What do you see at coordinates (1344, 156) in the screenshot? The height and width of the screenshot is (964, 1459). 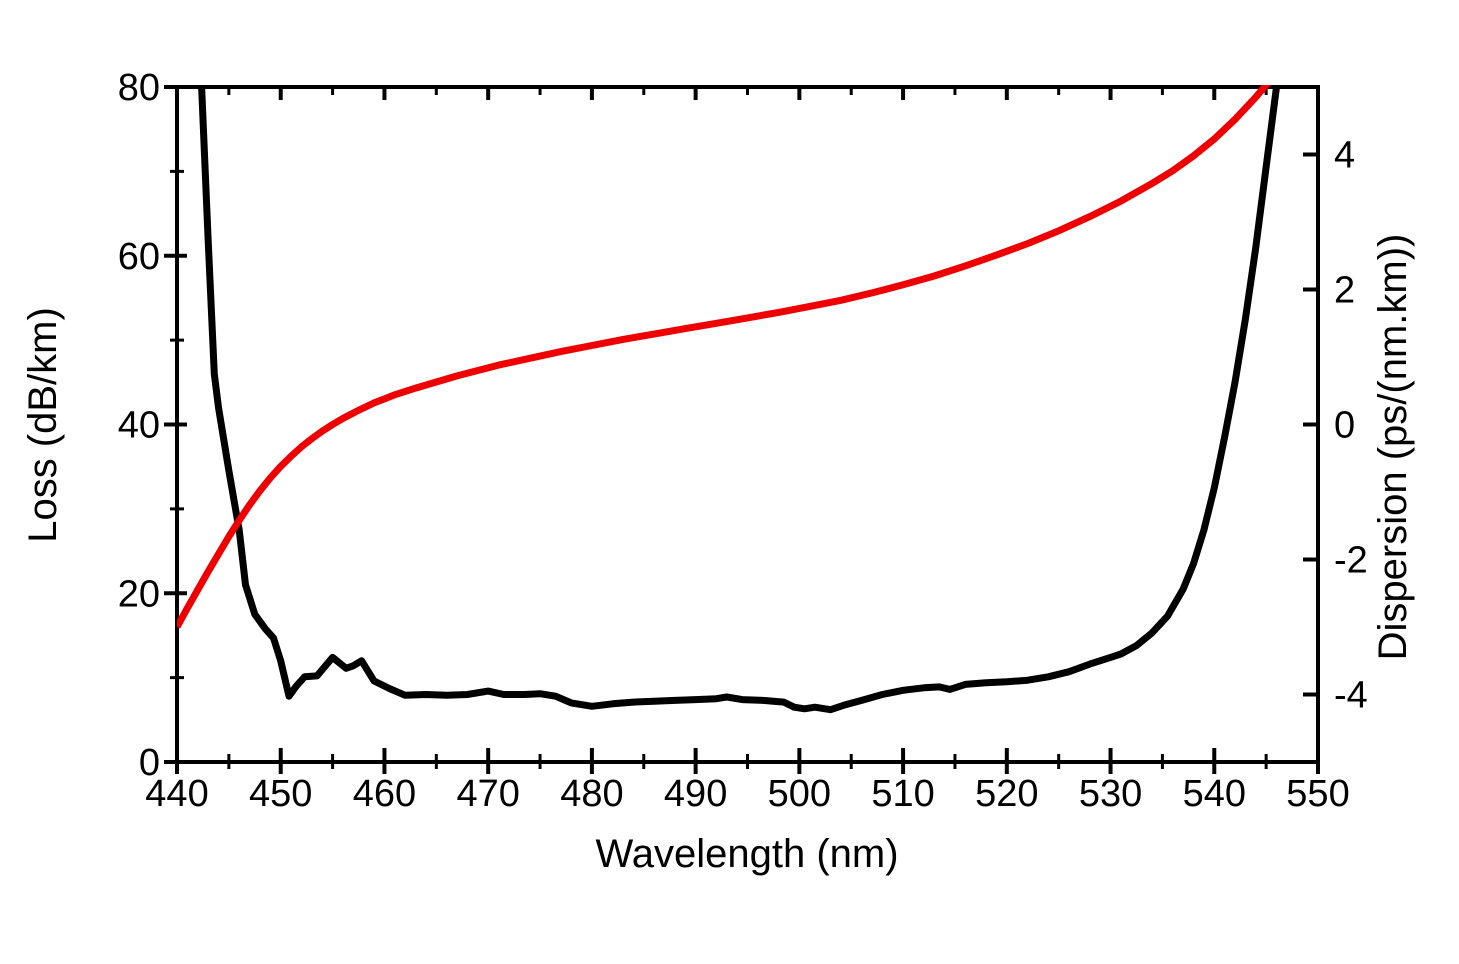 I see `y-right-tick-label: 4` at bounding box center [1344, 156].